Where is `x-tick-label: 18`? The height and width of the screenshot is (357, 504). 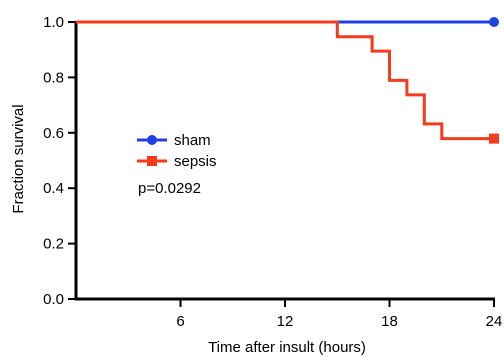
x-tick-label: 18 is located at coordinates (389, 321).